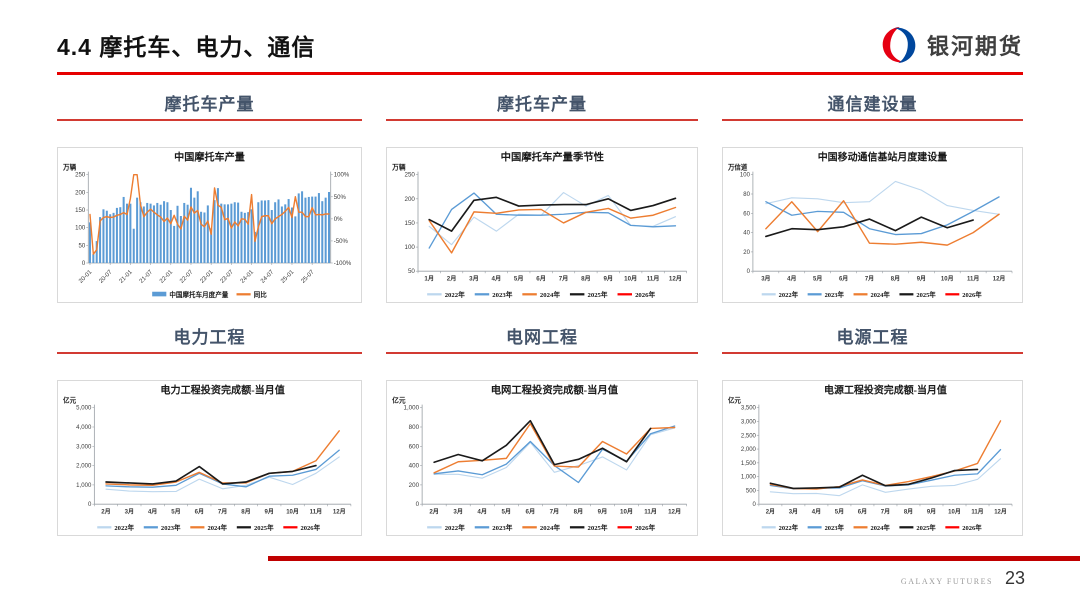  What do you see at coordinates (106, 276) in the screenshot?
I see `svg-text: 20-07` at bounding box center [106, 276].